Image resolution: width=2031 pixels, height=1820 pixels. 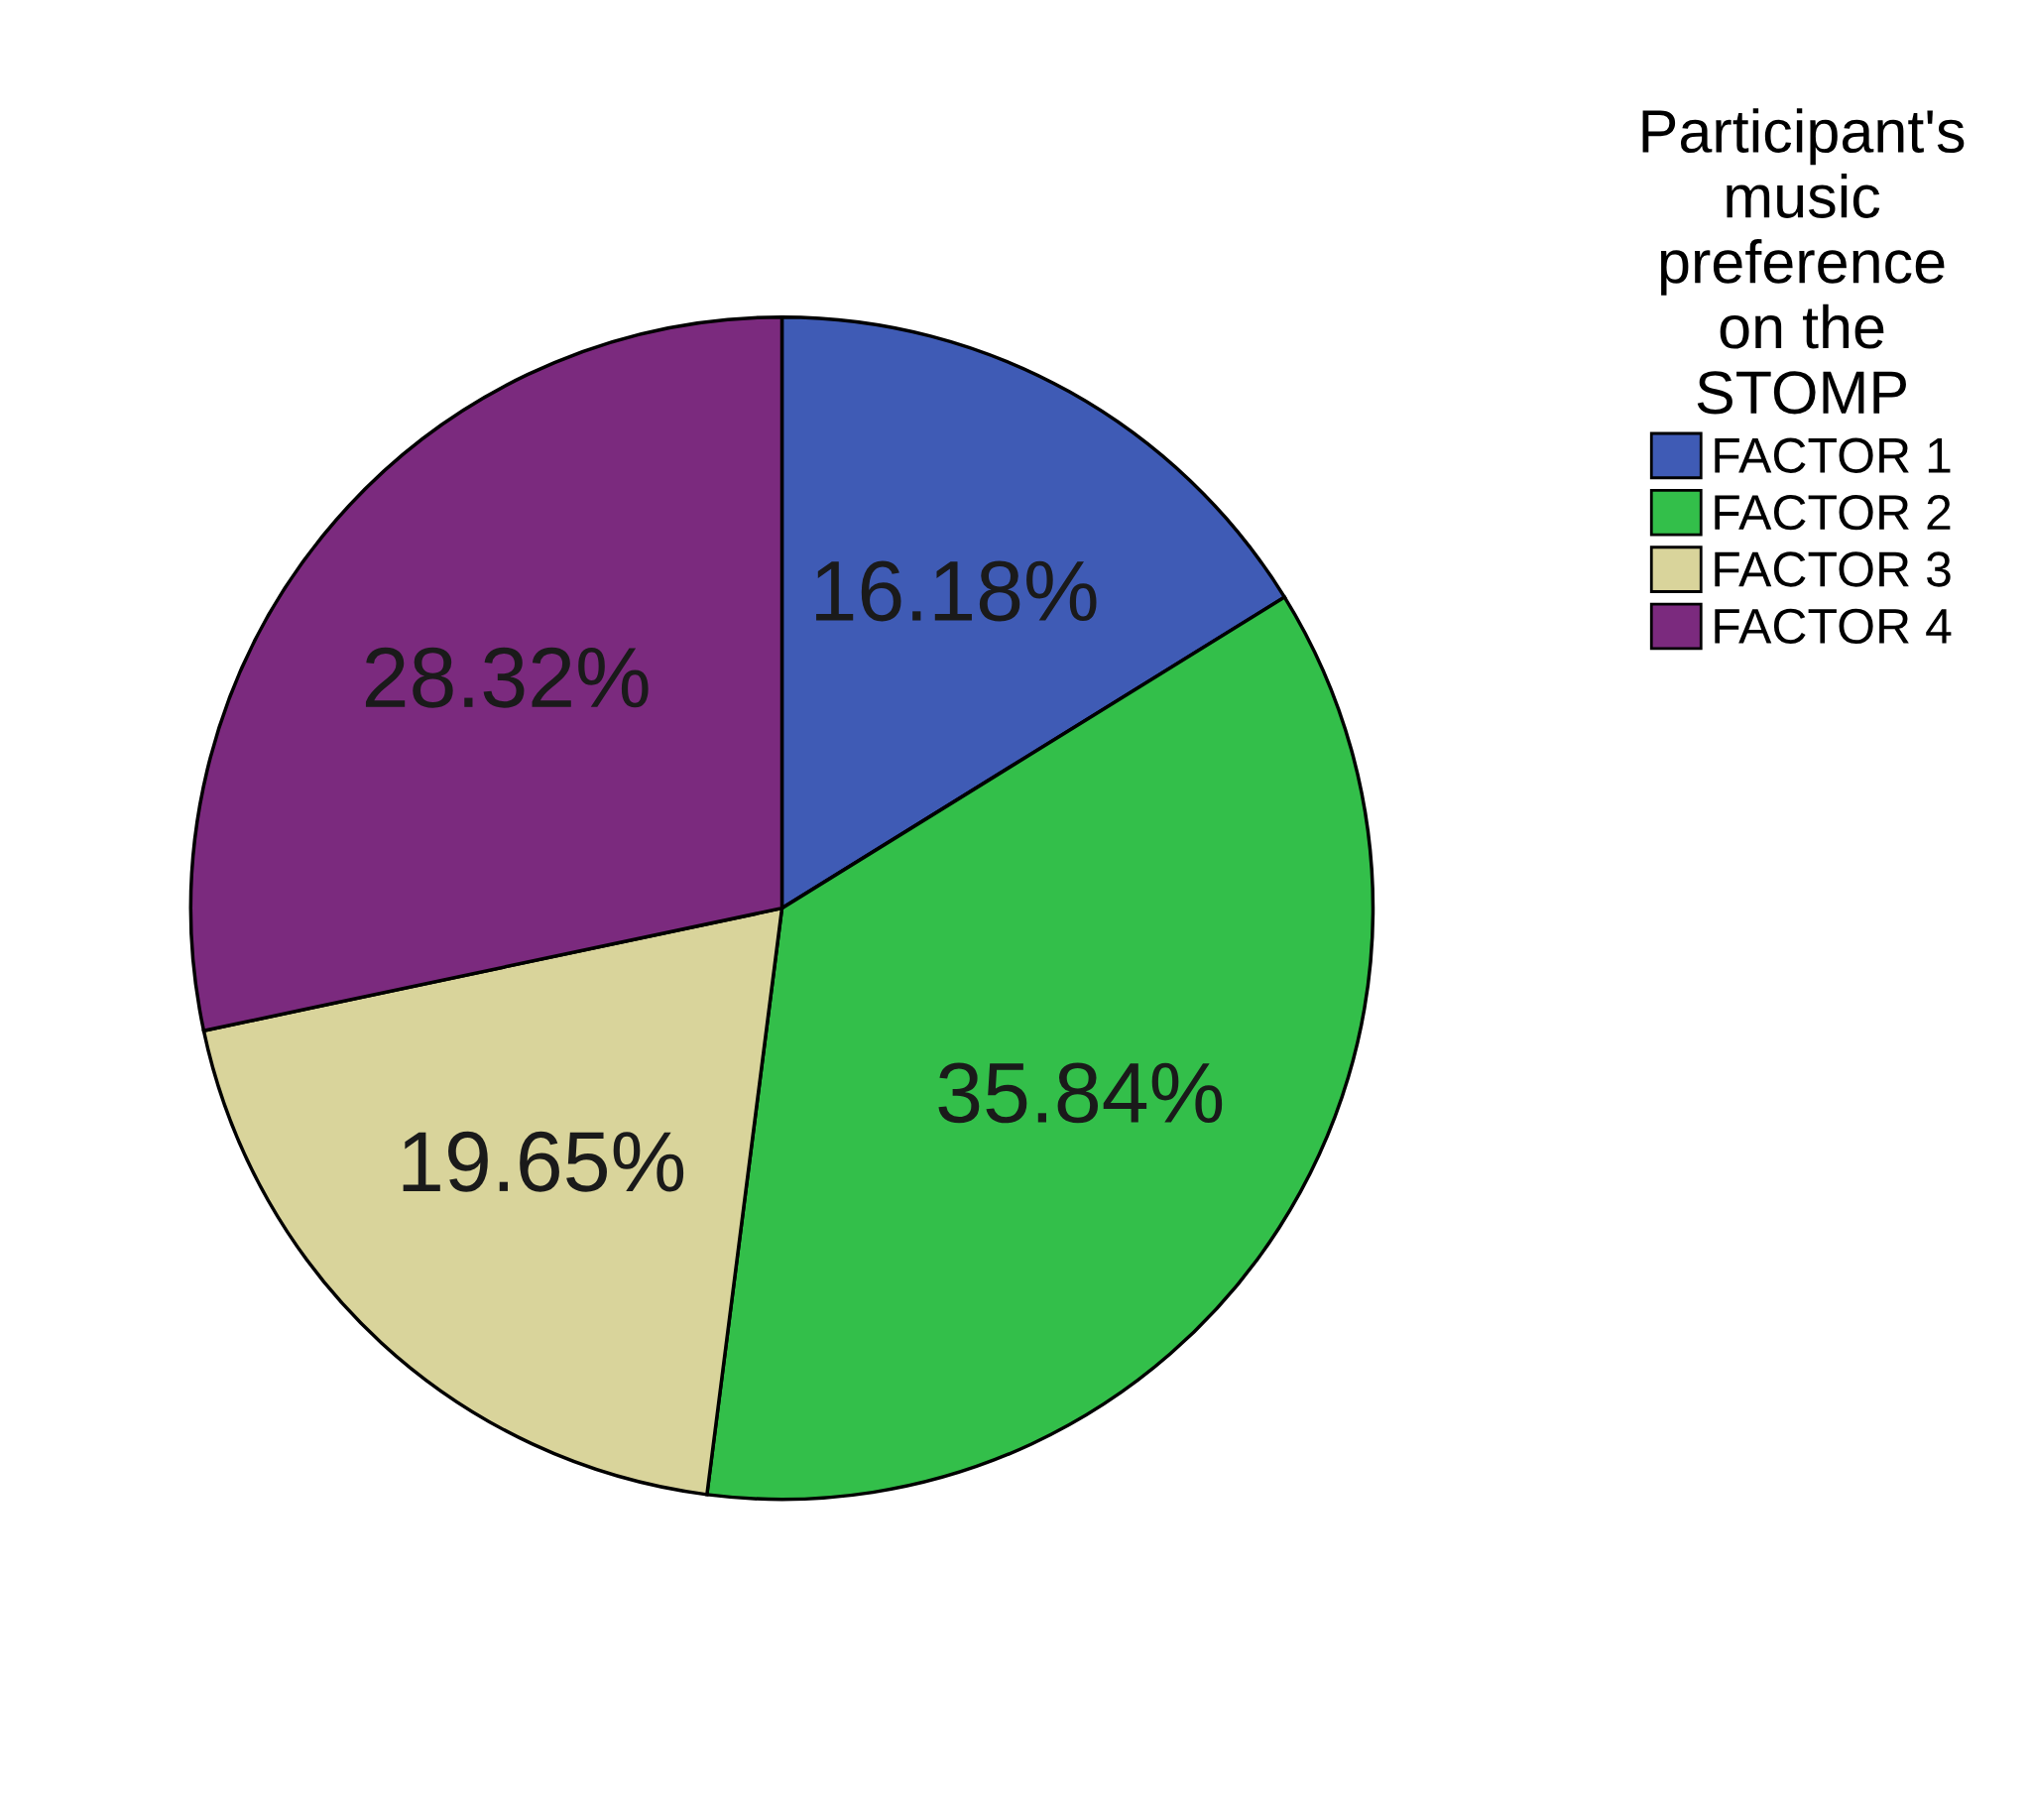 What do you see at coordinates (1080, 1093) in the screenshot?
I see `data-label: 35.84%` at bounding box center [1080, 1093].